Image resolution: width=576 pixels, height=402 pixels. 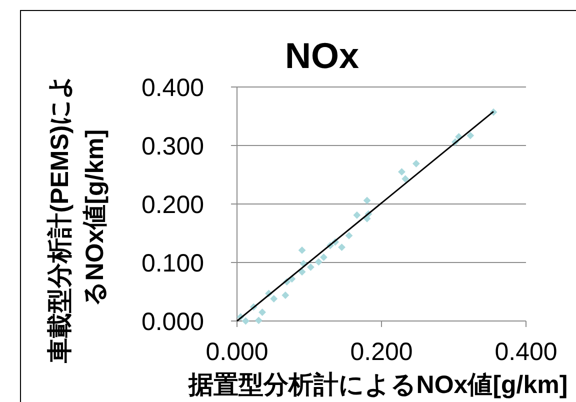 What do you see at coordinates (526, 352) in the screenshot?
I see `x-tick-label: 0.400` at bounding box center [526, 352].